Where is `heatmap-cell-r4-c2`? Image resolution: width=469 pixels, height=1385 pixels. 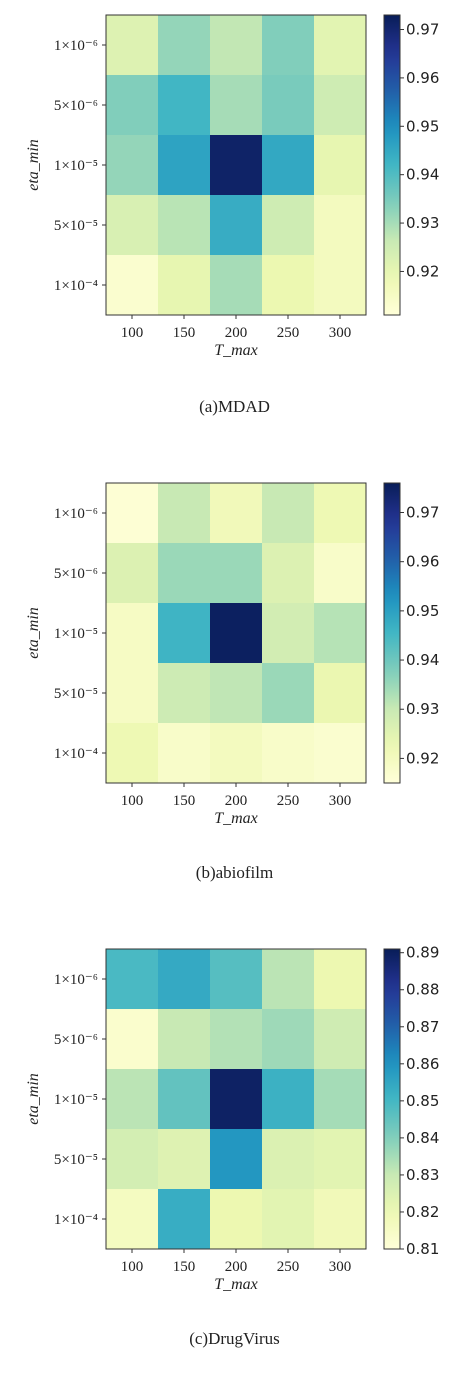
heatmap-cell-r4-c2 is located at coordinates (236, 1219).